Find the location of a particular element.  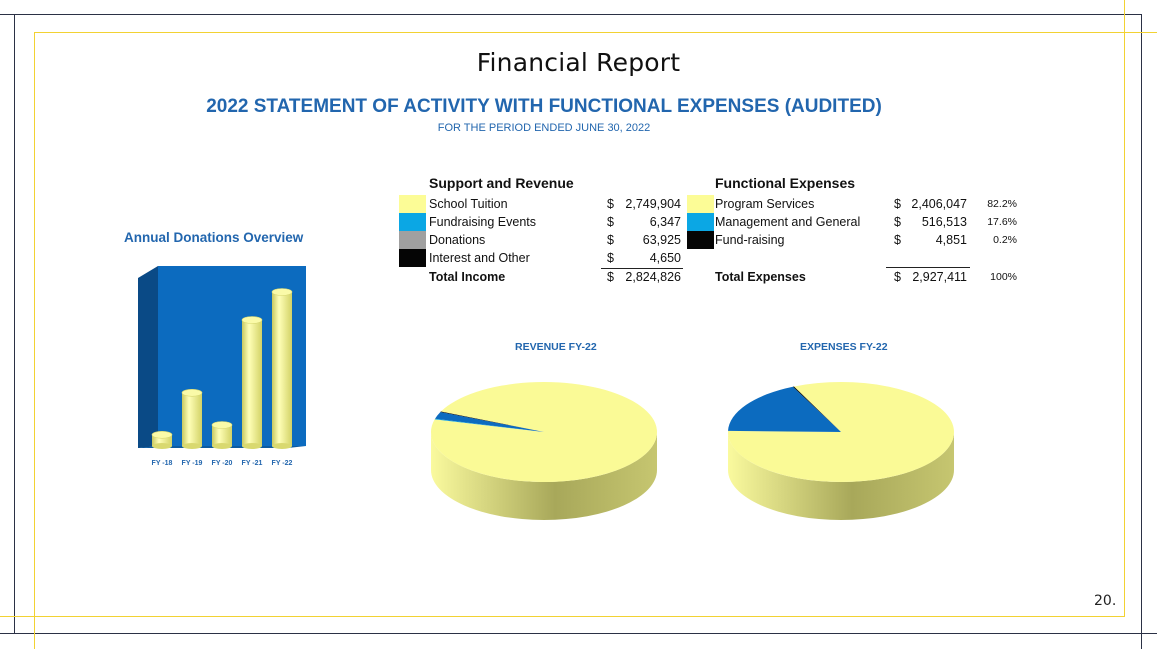

expenses-percent: 0.2% is located at coordinates (1005, 240).